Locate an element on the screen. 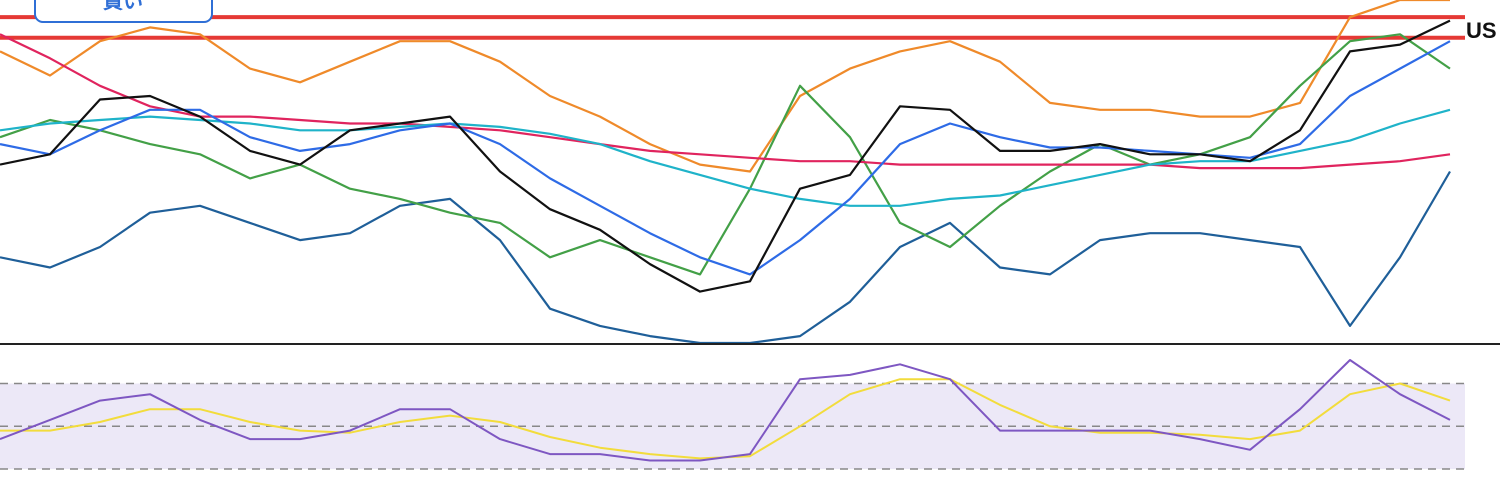 Image resolution: width=1500 pixels, height=499 pixels. buy-button is located at coordinates (123, 11).